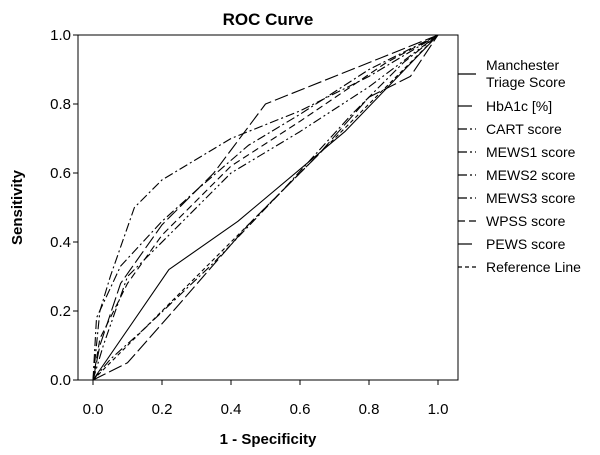 The width and height of the screenshot is (600, 455). Describe the element at coordinates (531, 152) in the screenshot. I see `legend-label: MEWS1 score` at that location.